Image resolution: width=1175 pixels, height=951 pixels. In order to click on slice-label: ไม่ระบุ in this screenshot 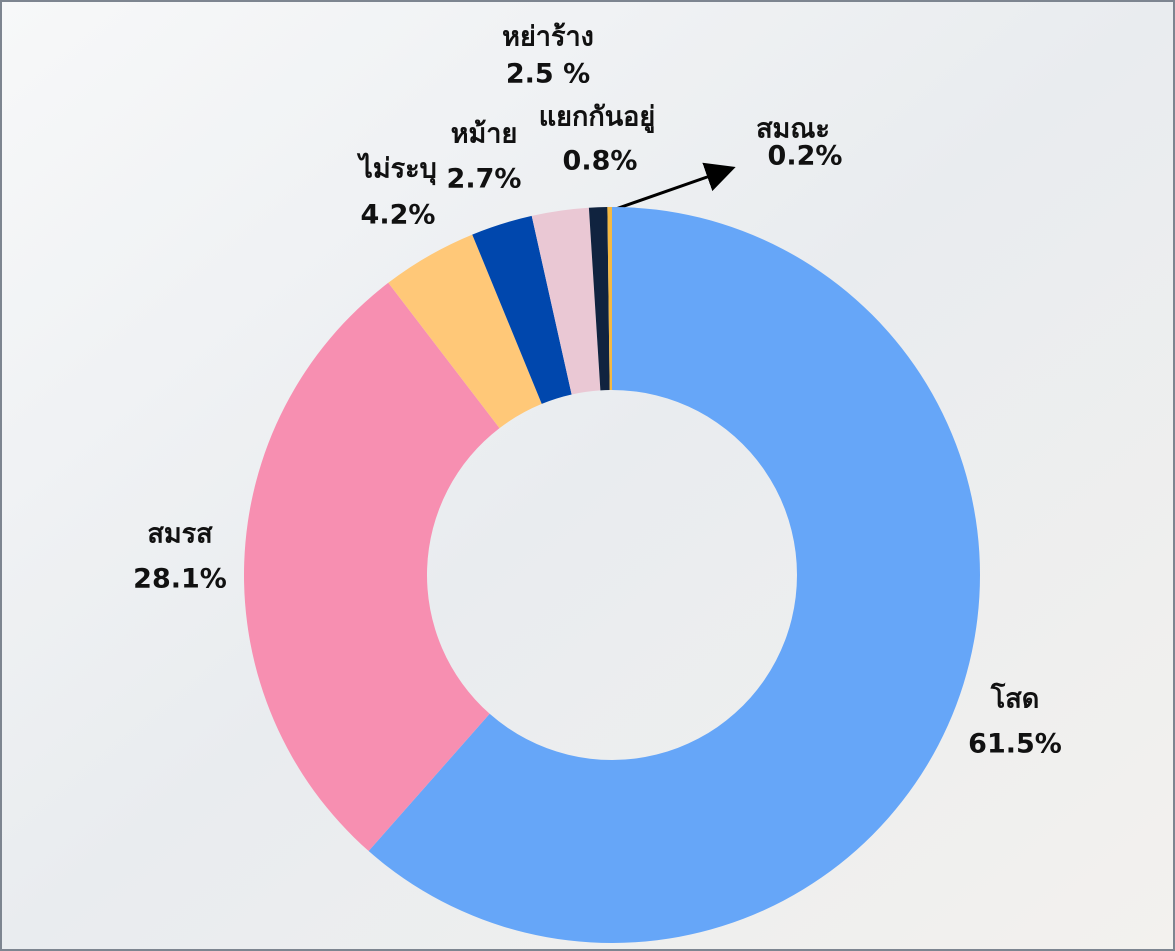, I will do `click(396, 169)`.